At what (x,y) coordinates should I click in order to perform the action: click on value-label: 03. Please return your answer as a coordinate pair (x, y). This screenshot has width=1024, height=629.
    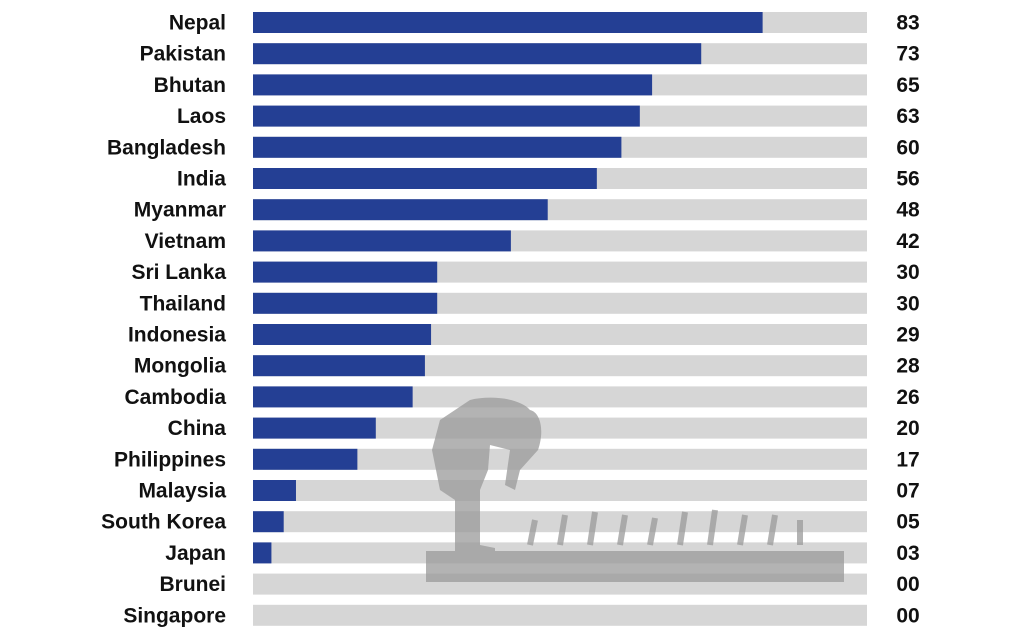
    Looking at the image, I should click on (907, 553).